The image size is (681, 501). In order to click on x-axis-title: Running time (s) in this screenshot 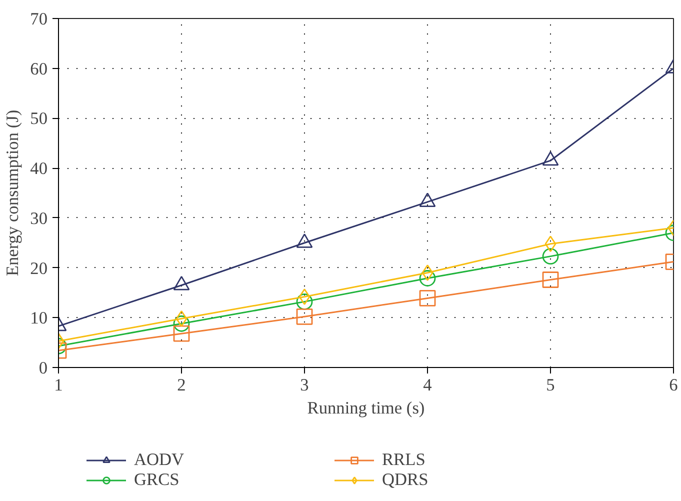, I will do `click(366, 408)`.